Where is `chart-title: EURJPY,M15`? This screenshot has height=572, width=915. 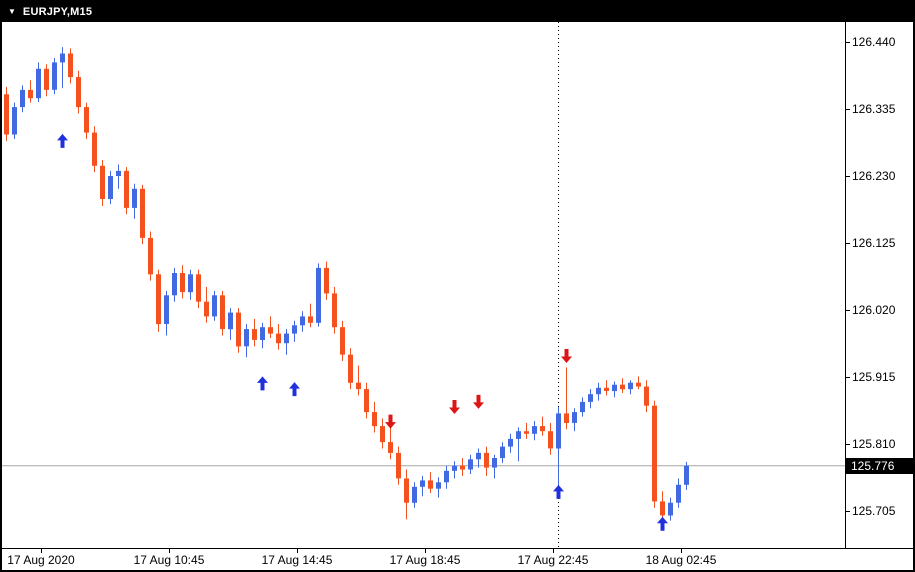
chart-title: EURJPY,M15 is located at coordinates (57, 12).